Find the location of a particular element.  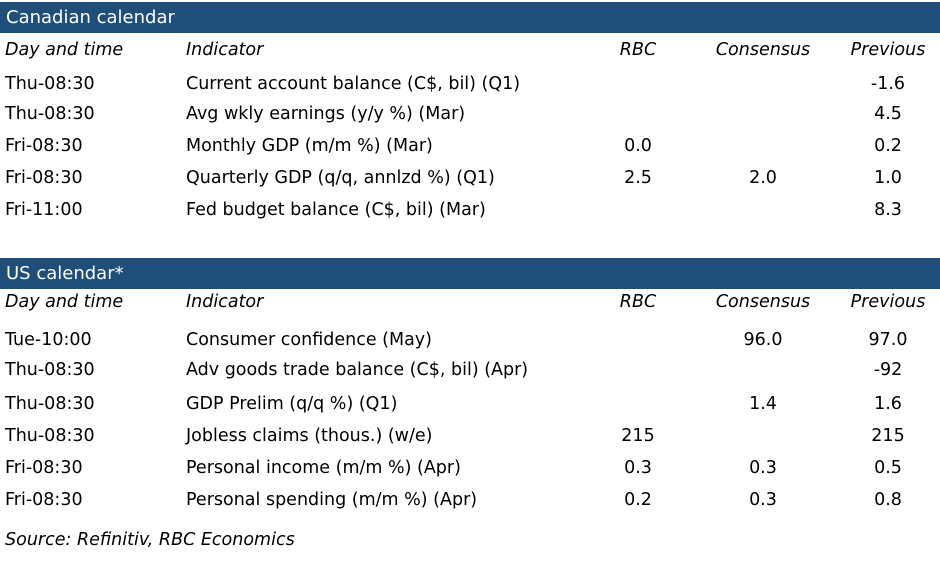

cell-day: Fri-11:00 is located at coordinates (44, 210).